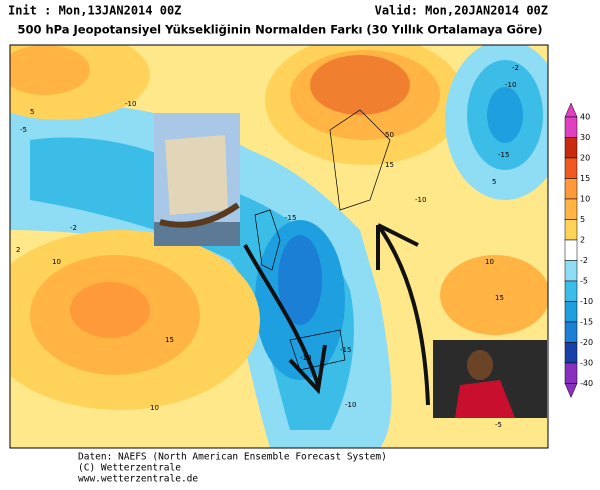 This screenshot has height=490, width=600. Describe the element at coordinates (585, 158) in the screenshot. I see `colorbar-label: 20` at that location.